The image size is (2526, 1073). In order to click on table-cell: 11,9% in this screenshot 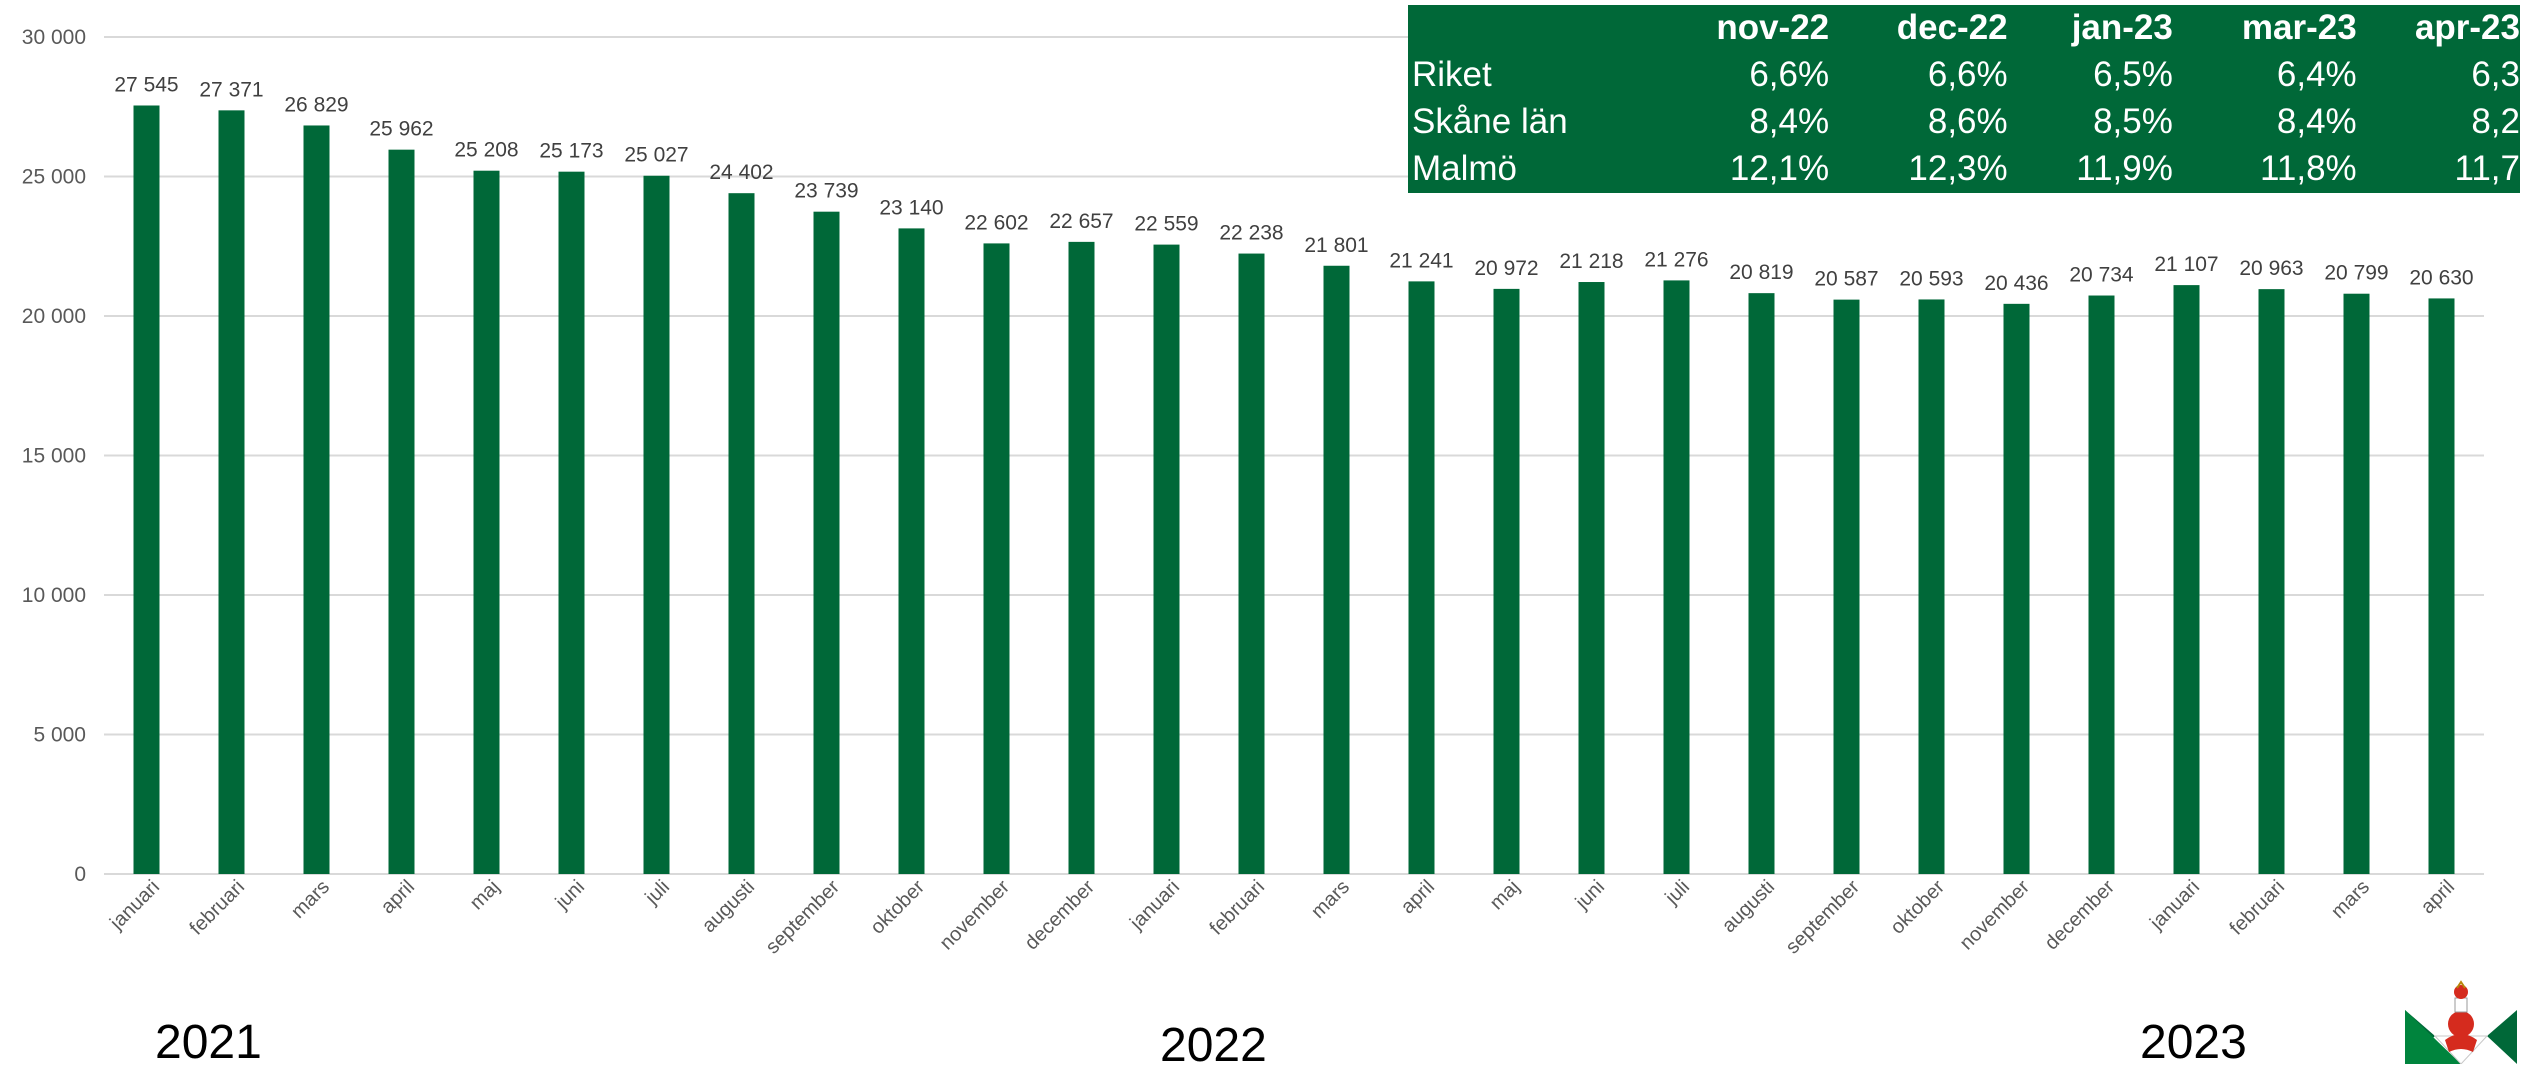, I will do `click(2124, 169)`.